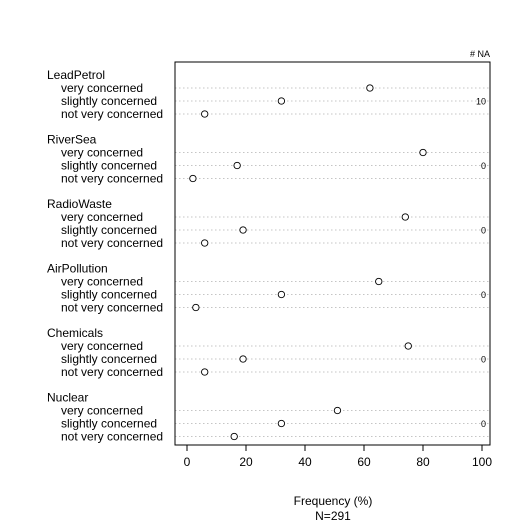 The width and height of the screenshot is (525, 530). Describe the element at coordinates (187, 462) in the screenshot. I see `x-tick-label: 0` at that location.